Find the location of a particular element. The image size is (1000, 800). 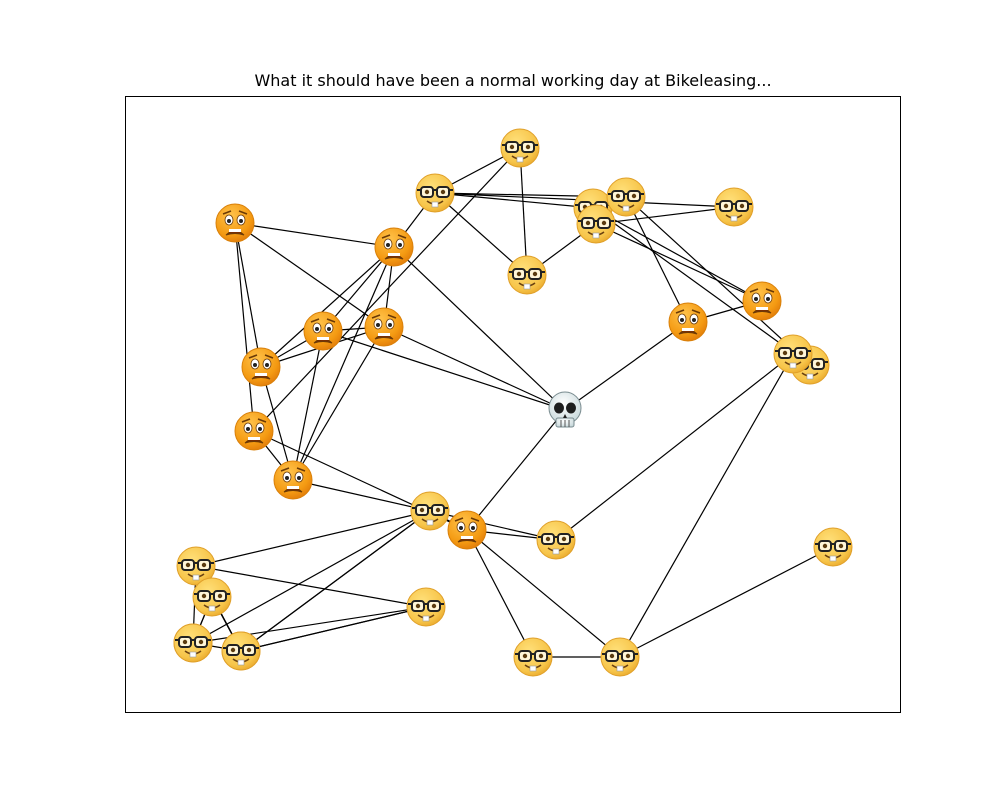

skull-emoji is located at coordinates (565, 409).